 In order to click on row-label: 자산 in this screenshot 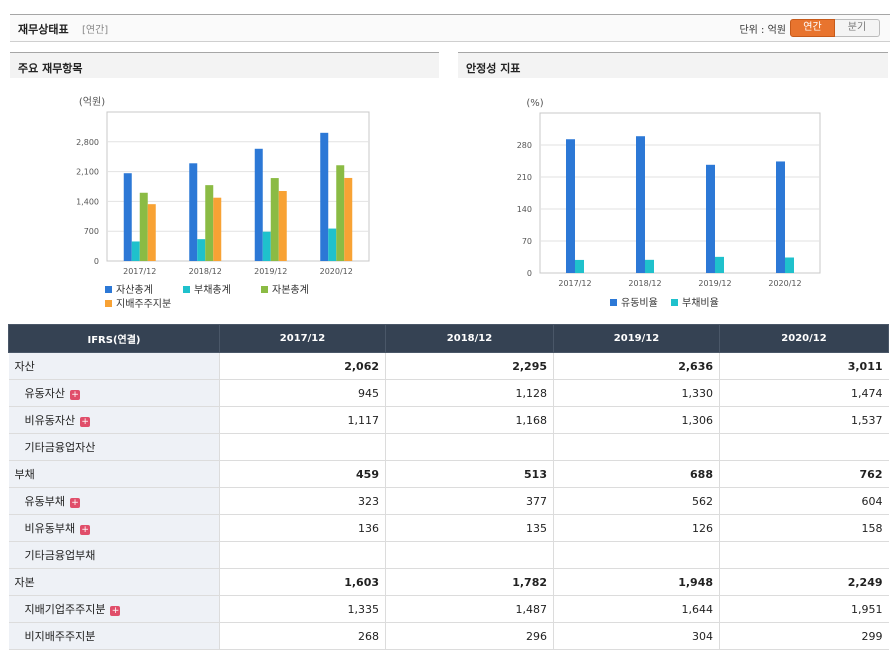, I will do `click(114, 366)`.